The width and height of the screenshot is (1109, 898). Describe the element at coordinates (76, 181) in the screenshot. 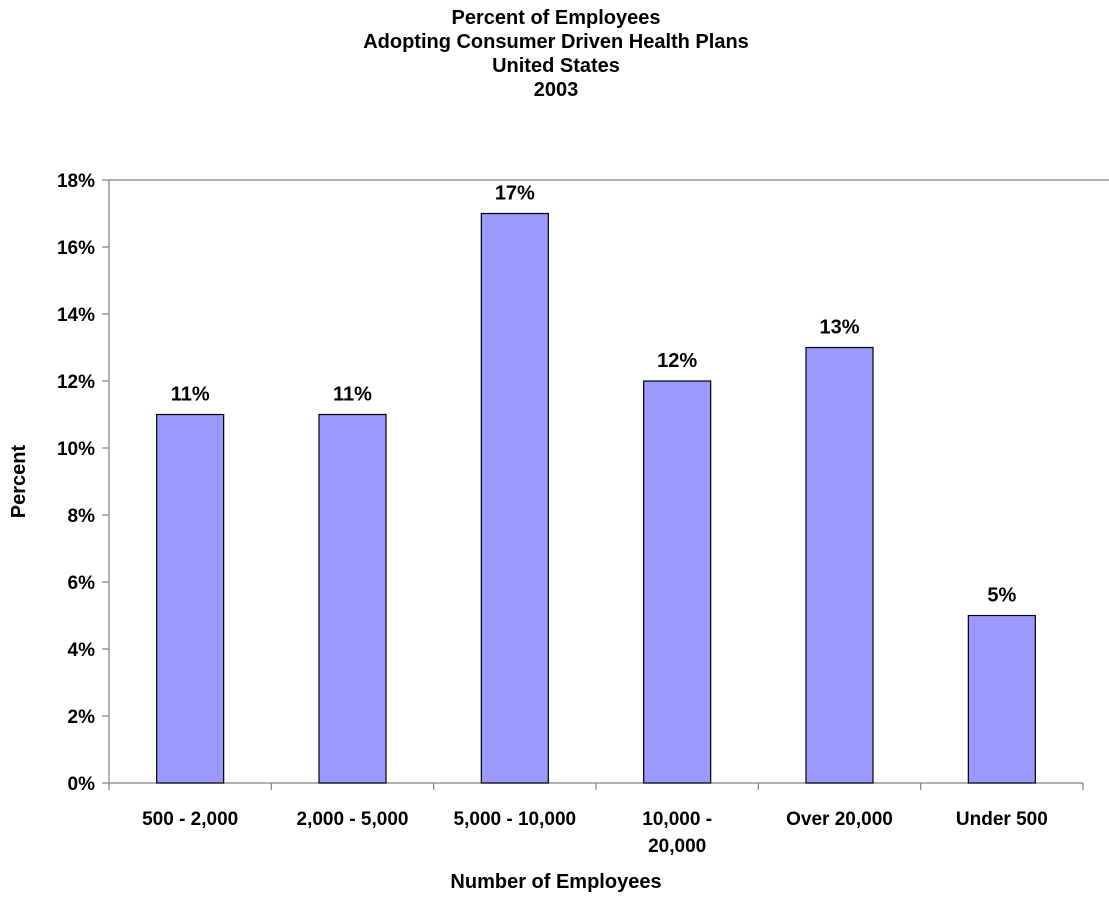

I see `y-tick-label: 18%` at that location.